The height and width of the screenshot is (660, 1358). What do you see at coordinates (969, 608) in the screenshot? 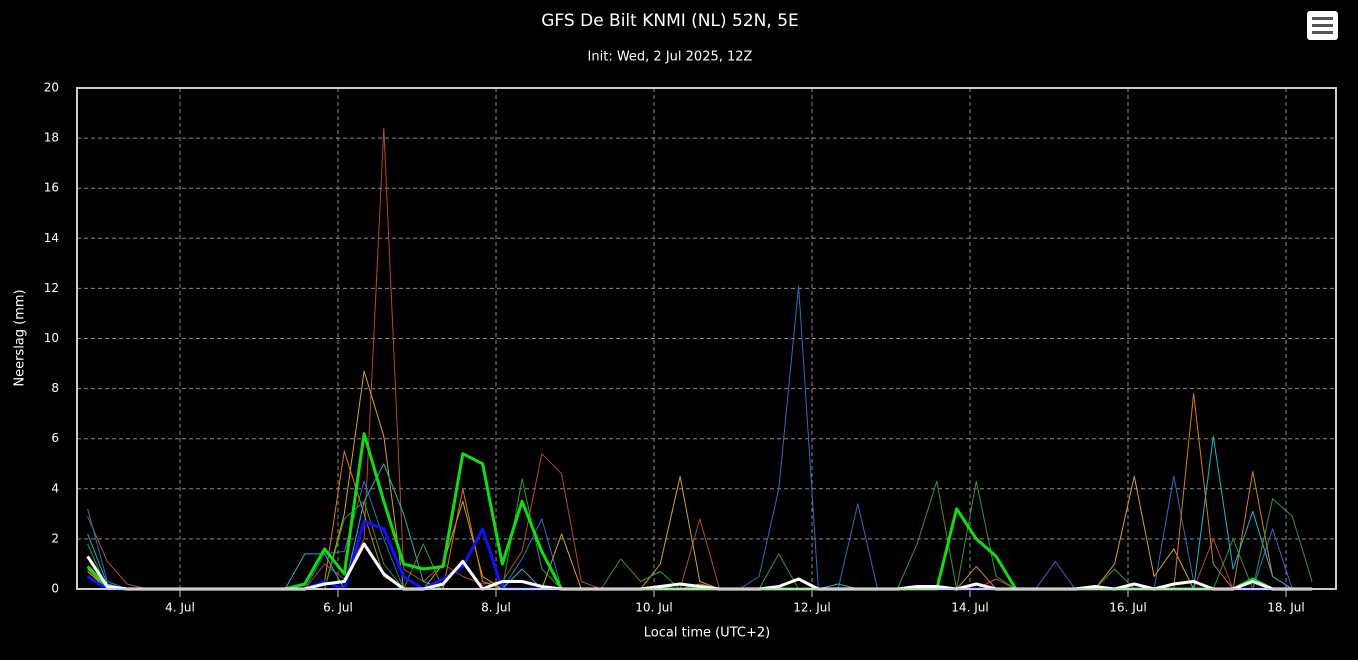
I see `x-tick-label: 14. Jul` at bounding box center [969, 608].